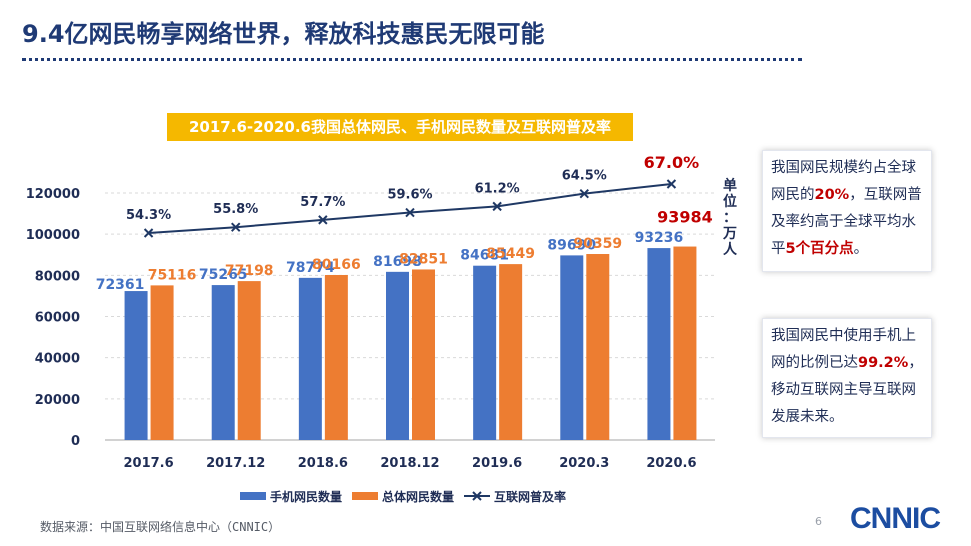 Image resolution: width=971 pixels, height=546 pixels. Describe the element at coordinates (818, 521) in the screenshot. I see `page-number: 6` at that location.